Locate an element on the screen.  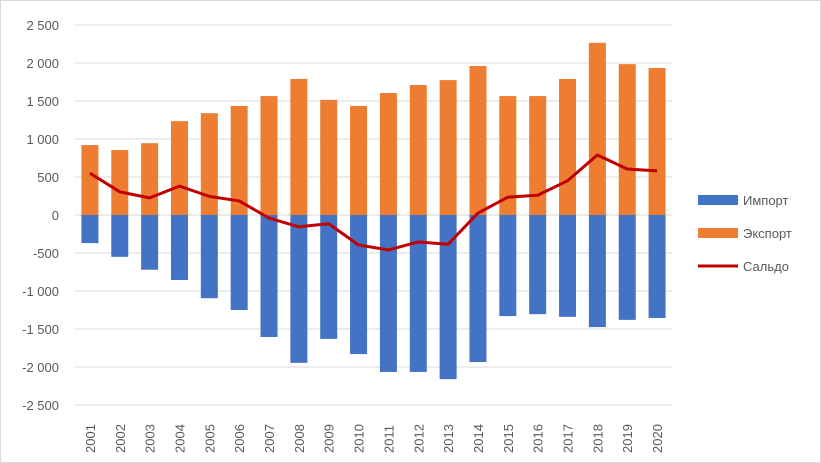
legend-label: Экспорт is located at coordinates (767, 233).